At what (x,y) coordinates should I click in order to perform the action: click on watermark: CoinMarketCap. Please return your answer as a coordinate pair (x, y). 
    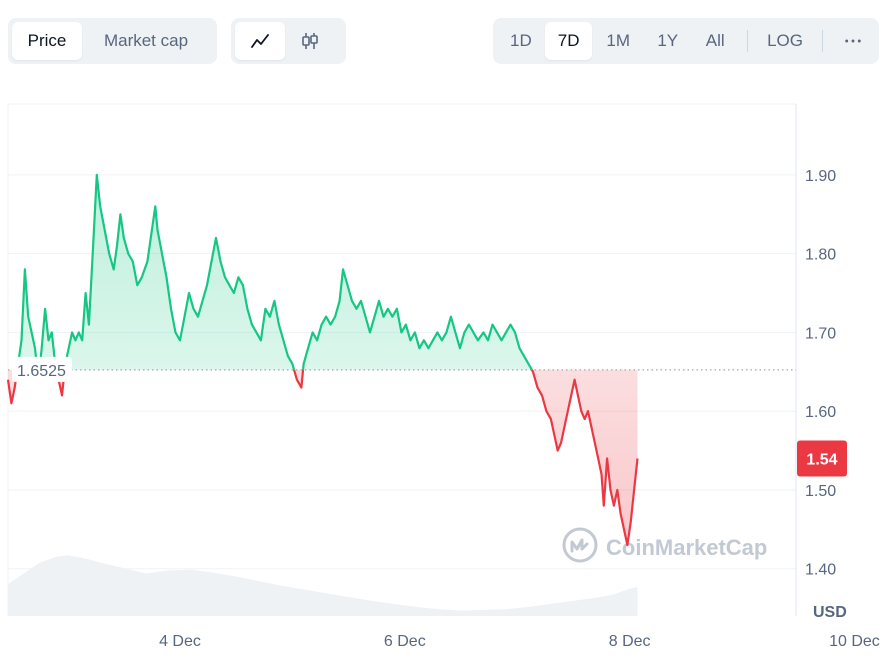
    Looking at the image, I should click on (664, 545).